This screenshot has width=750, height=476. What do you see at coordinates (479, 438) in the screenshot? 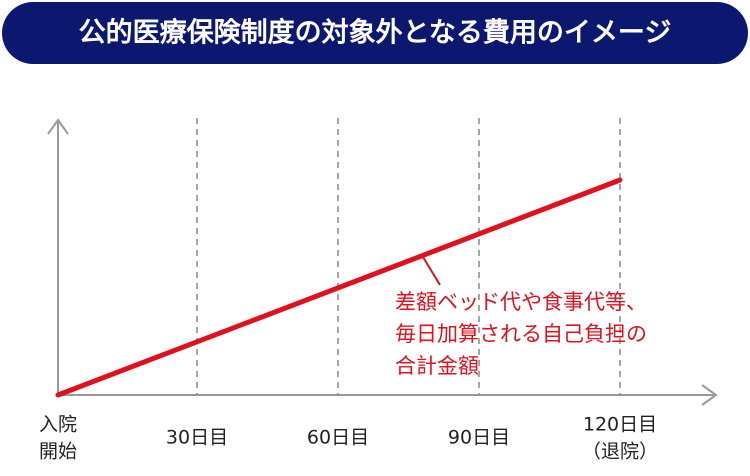
I see `x-label: 90日目` at bounding box center [479, 438].